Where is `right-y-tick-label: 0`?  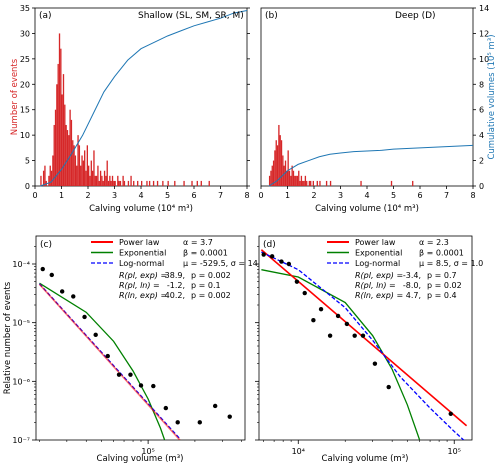 right-y-tick-label: 0 is located at coordinates (481, 186).